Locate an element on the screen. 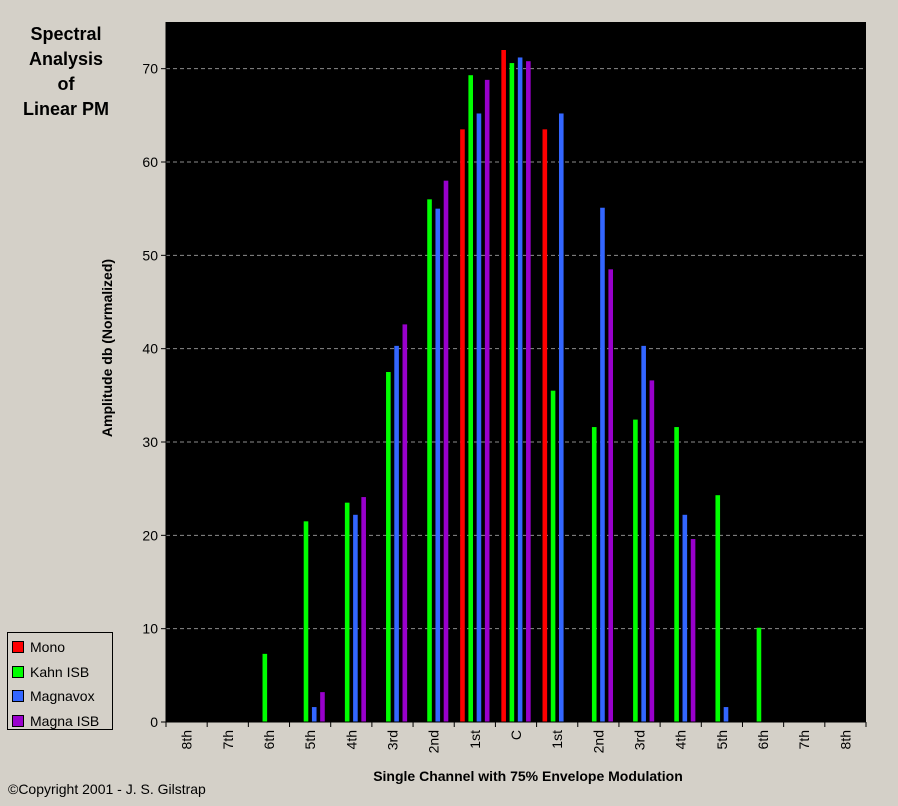 The width and height of the screenshot is (898, 806). y-tick-label: 60 is located at coordinates (150, 162).